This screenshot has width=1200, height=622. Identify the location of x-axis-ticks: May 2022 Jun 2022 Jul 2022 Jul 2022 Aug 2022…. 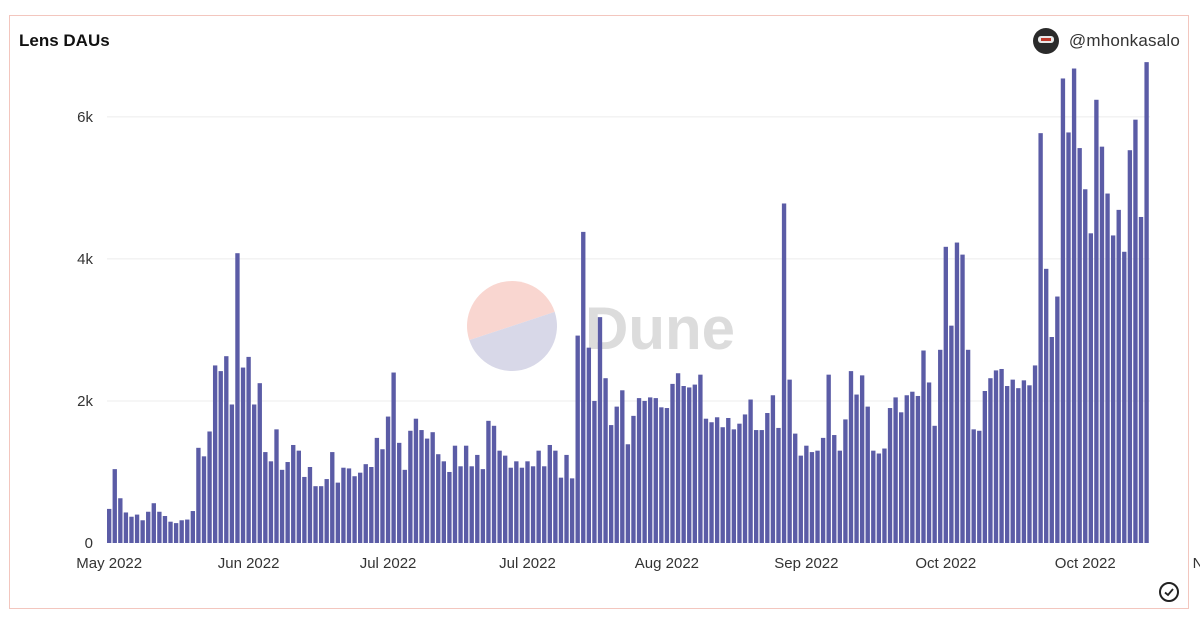
(638, 563).